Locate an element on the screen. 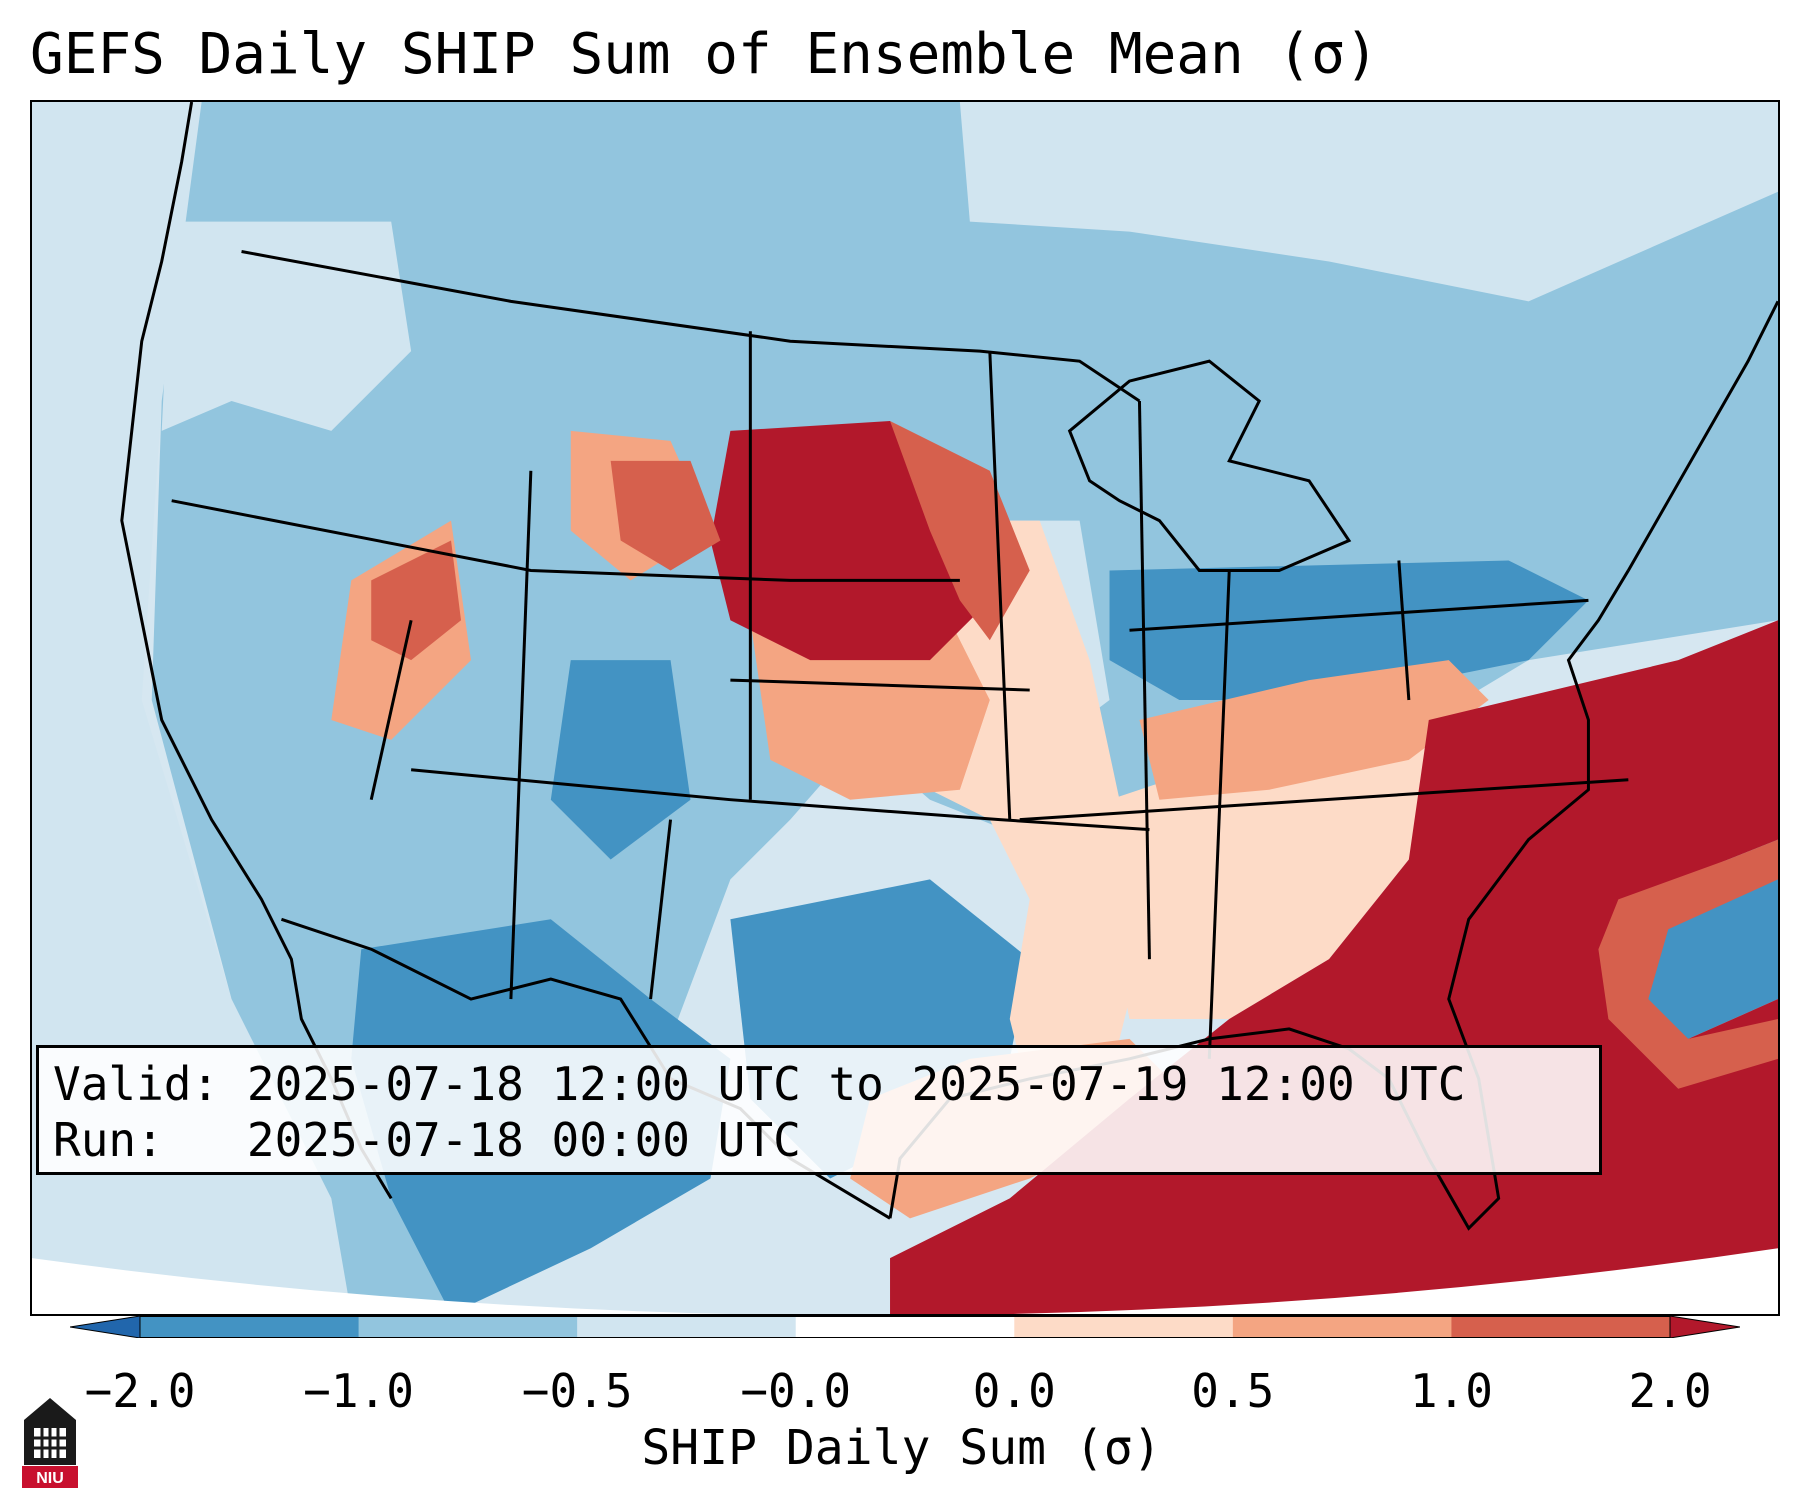 This screenshot has height=1506, width=1803. colorbar is located at coordinates (905, 1327).